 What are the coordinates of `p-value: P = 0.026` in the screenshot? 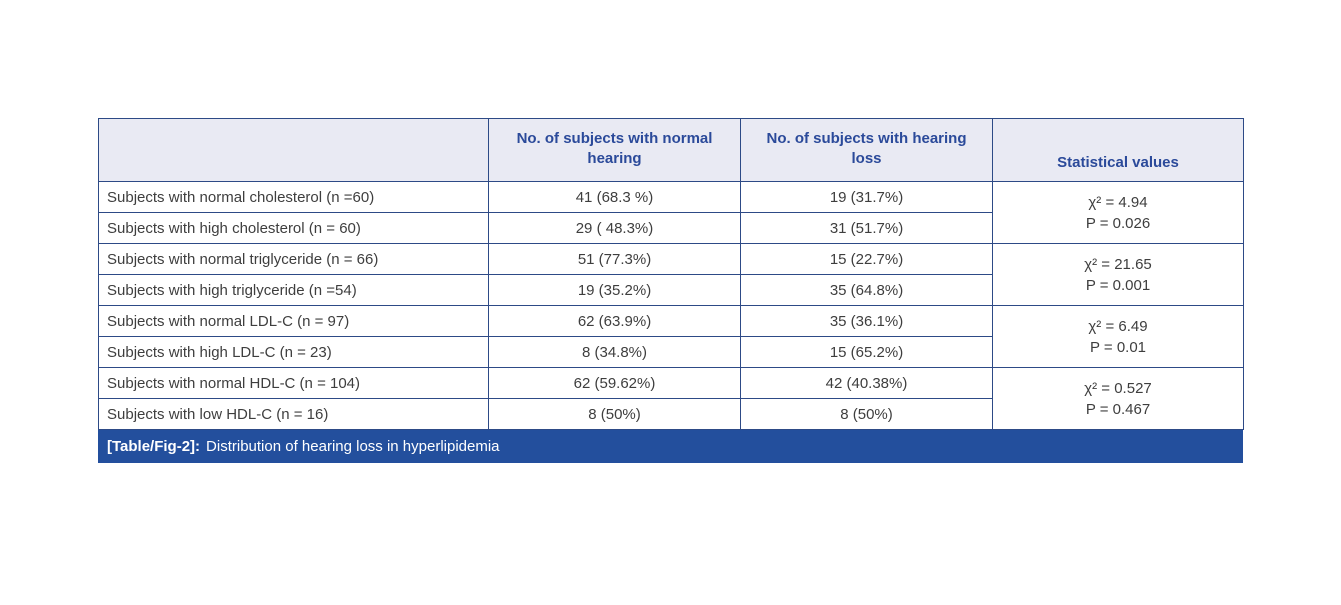 It's located at (1118, 223).